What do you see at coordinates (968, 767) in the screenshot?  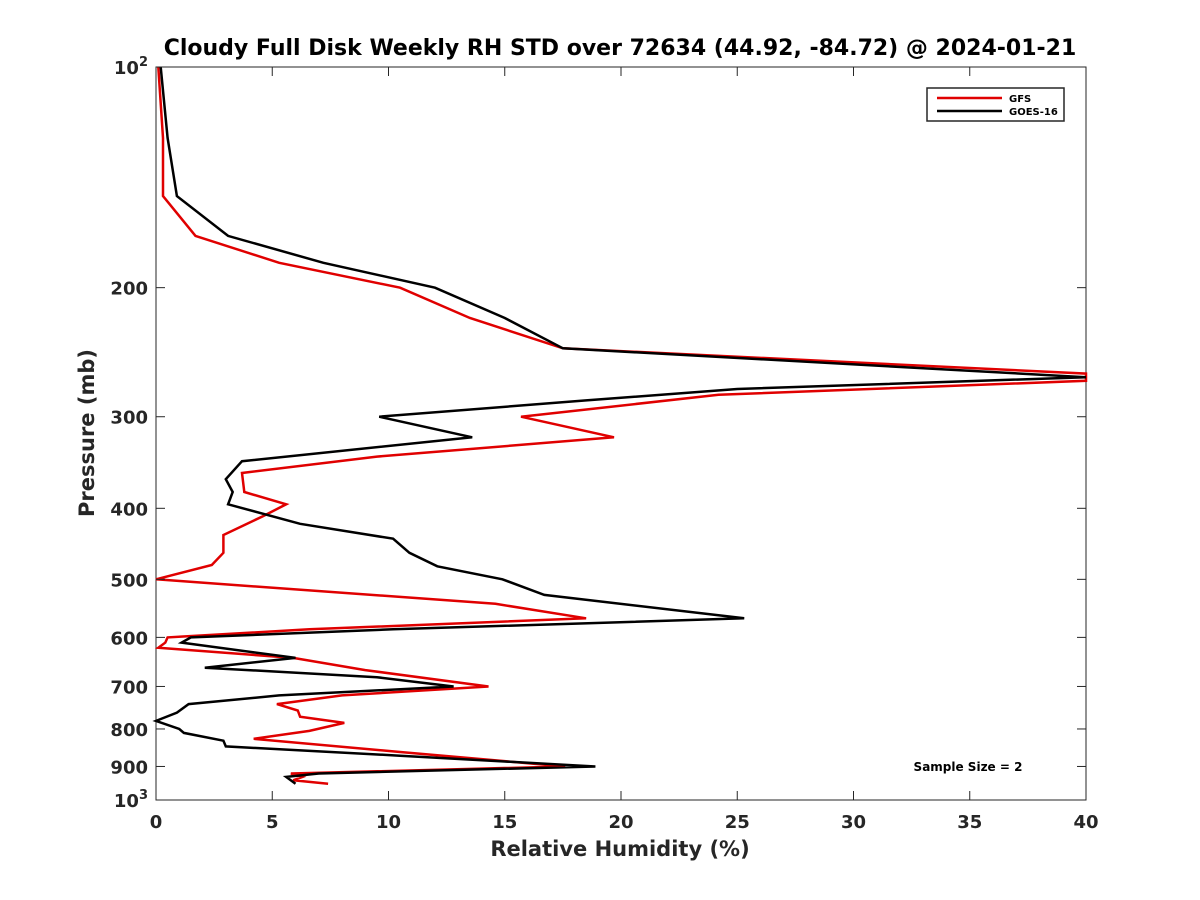 I see `sample-size-annotation: Sample Size = 2` at bounding box center [968, 767].